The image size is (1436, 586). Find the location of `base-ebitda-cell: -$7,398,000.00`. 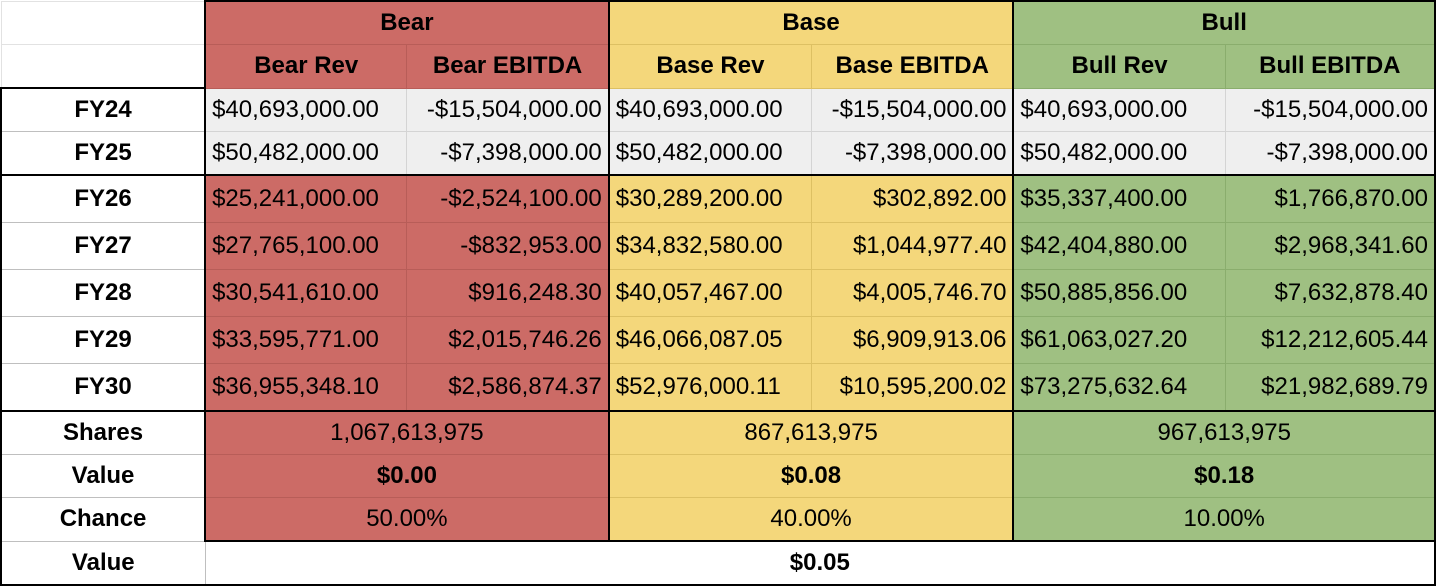

base-ebitda-cell: -$7,398,000.00 is located at coordinates (912, 153).